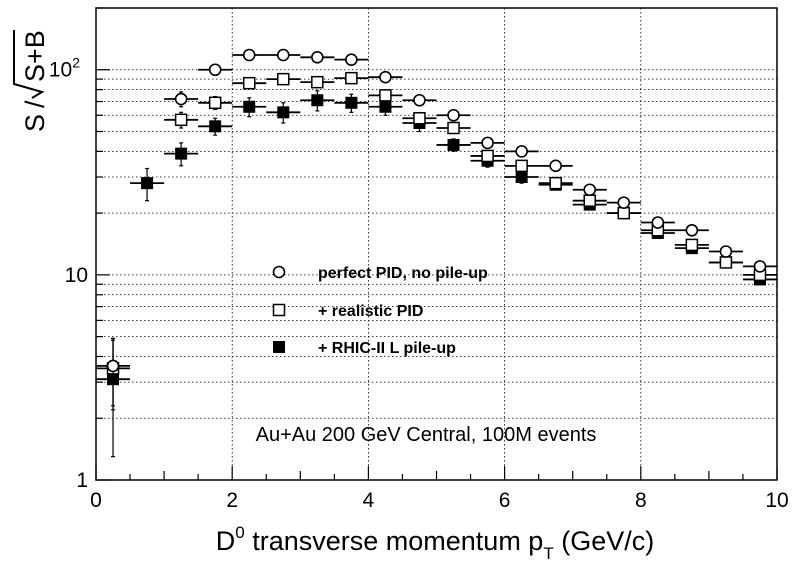 This screenshot has width=796, height=566. Describe the element at coordinates (96, 500) in the screenshot. I see `x-tick-label: 0` at that location.